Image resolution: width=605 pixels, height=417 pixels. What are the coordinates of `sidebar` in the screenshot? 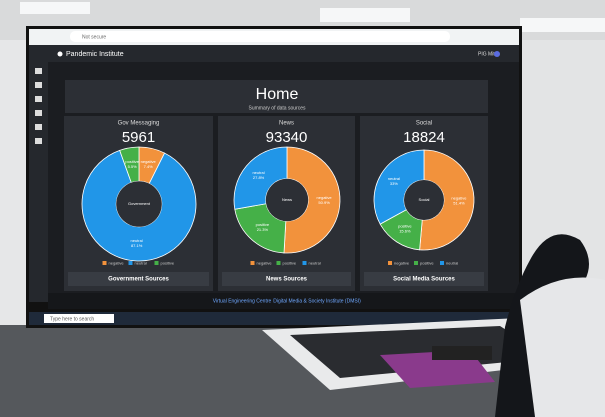 It's located at (38, 182).